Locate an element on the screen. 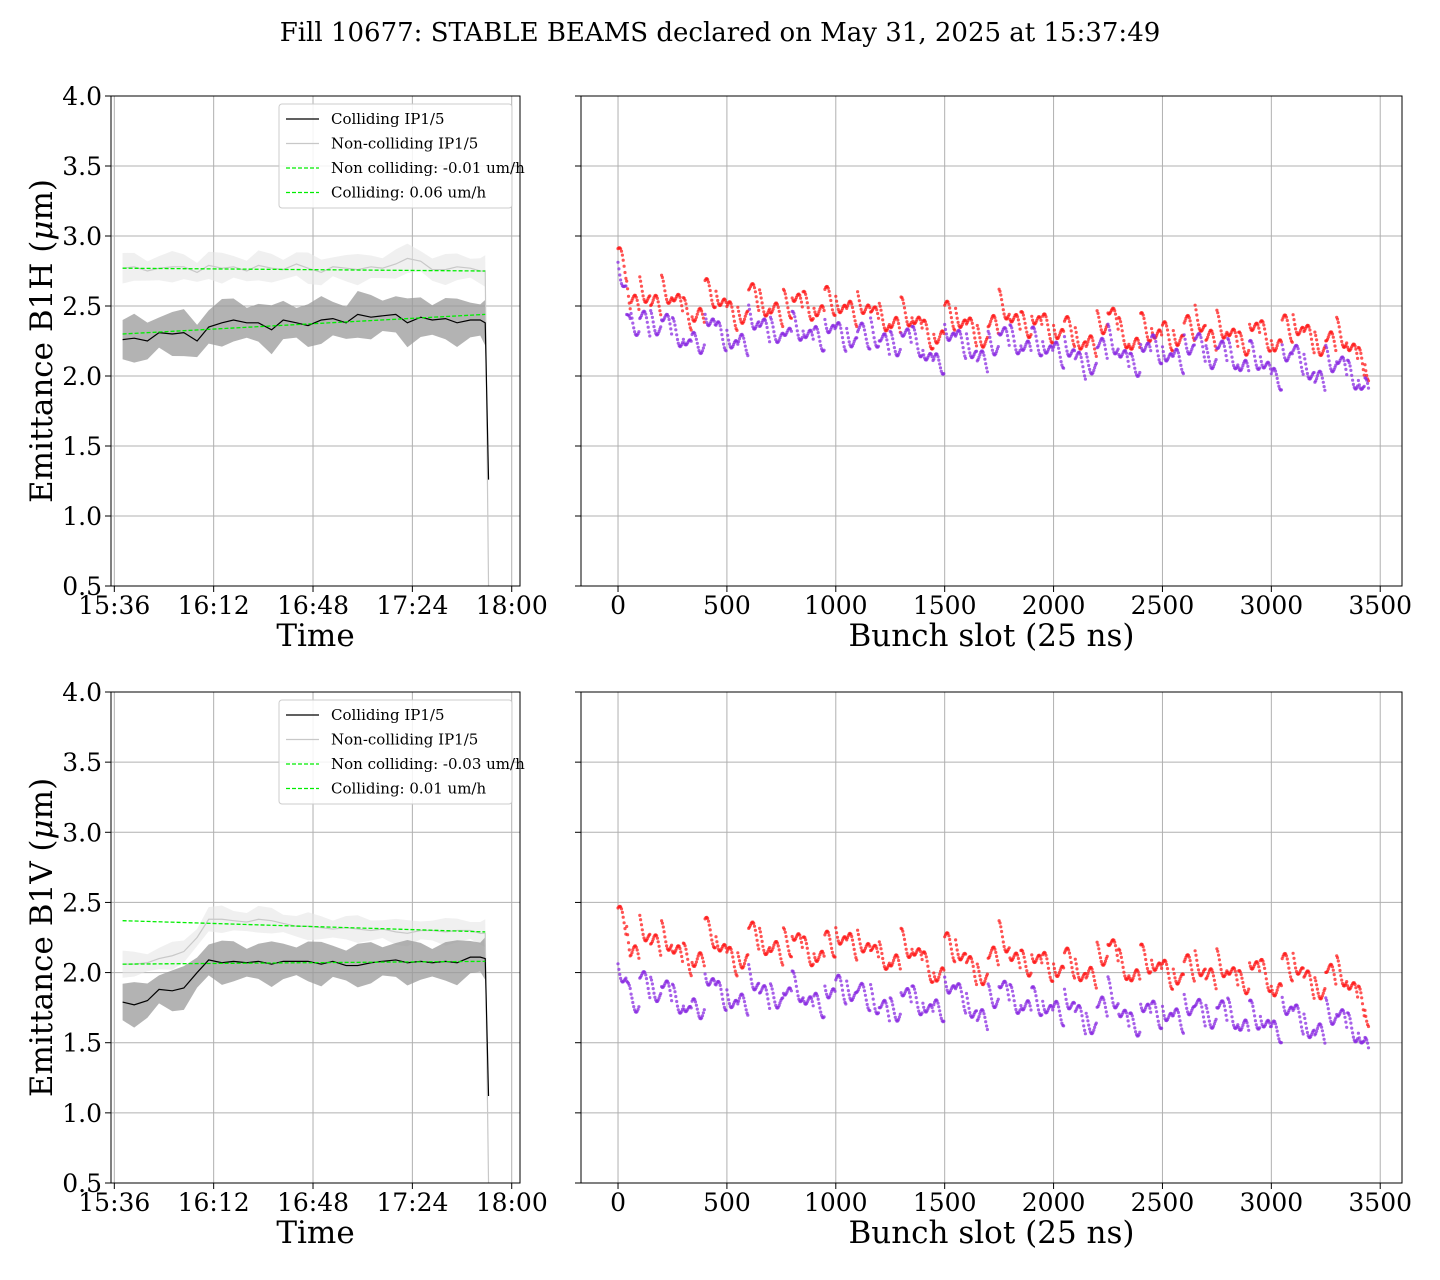 The image size is (1440, 1280). fit-line is located at coordinates (304, 926).